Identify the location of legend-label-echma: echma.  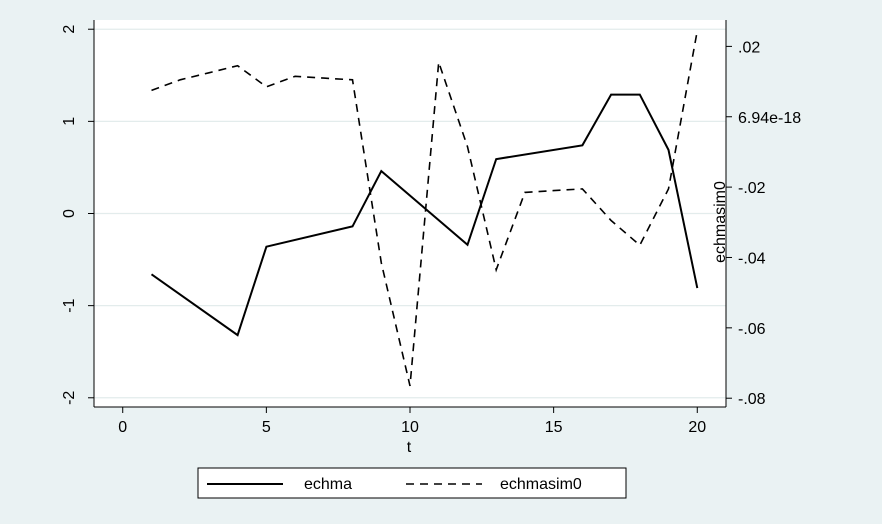
(328, 484).